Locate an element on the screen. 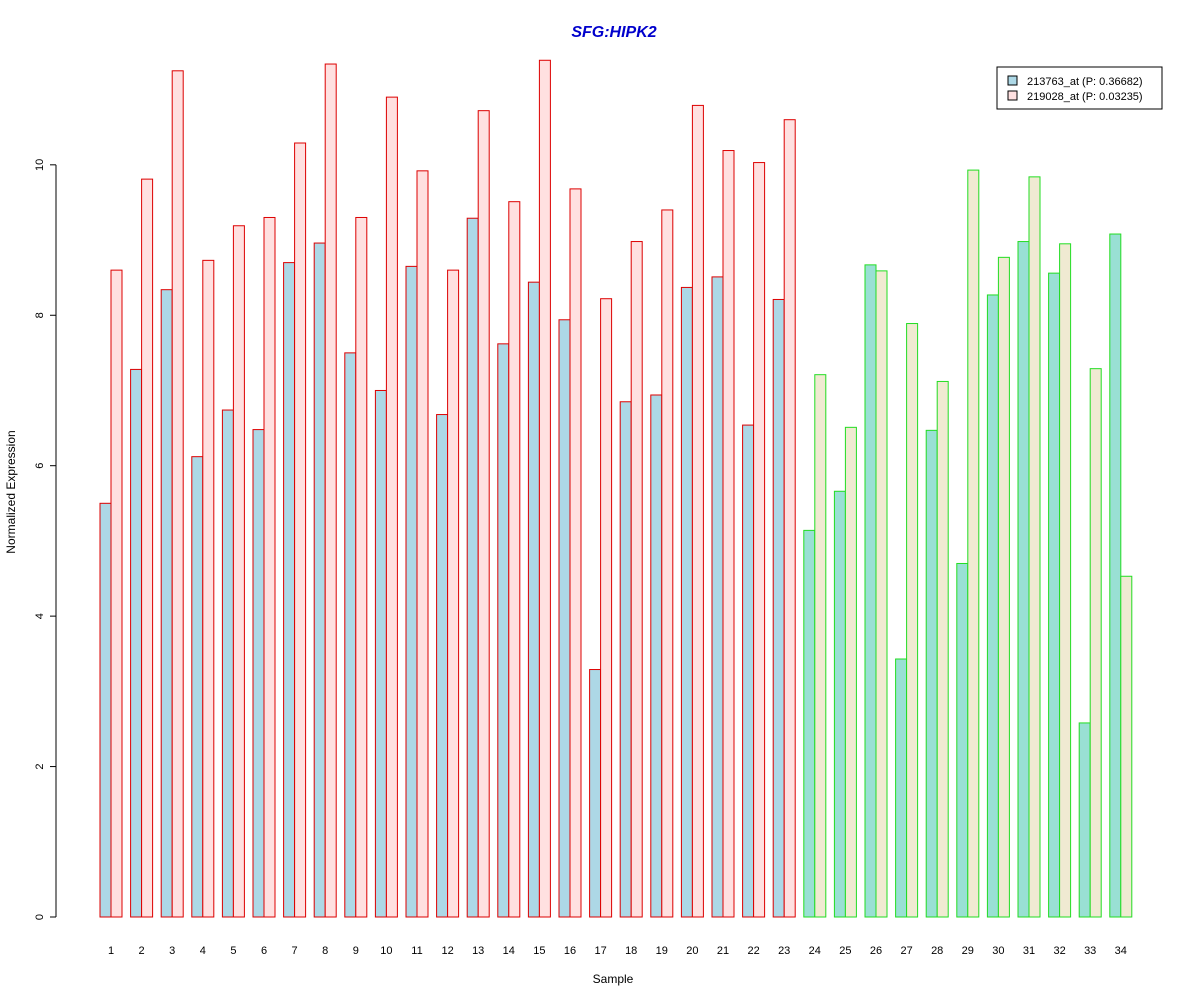 The width and height of the screenshot is (1200, 1005). x-tick-label: 13 is located at coordinates (478, 951).